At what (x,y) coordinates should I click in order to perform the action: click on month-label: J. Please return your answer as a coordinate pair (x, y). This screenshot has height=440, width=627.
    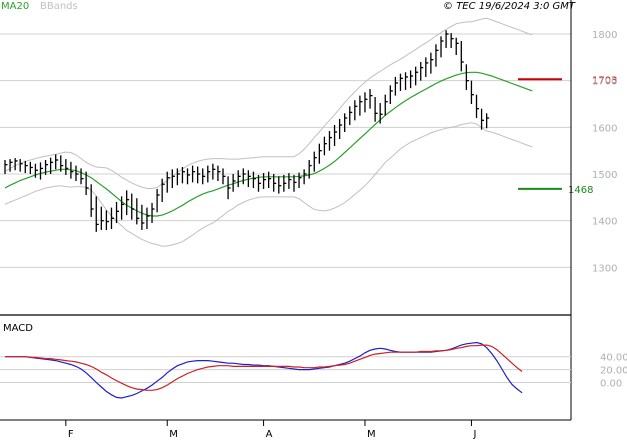
    Looking at the image, I should click on (474, 434).